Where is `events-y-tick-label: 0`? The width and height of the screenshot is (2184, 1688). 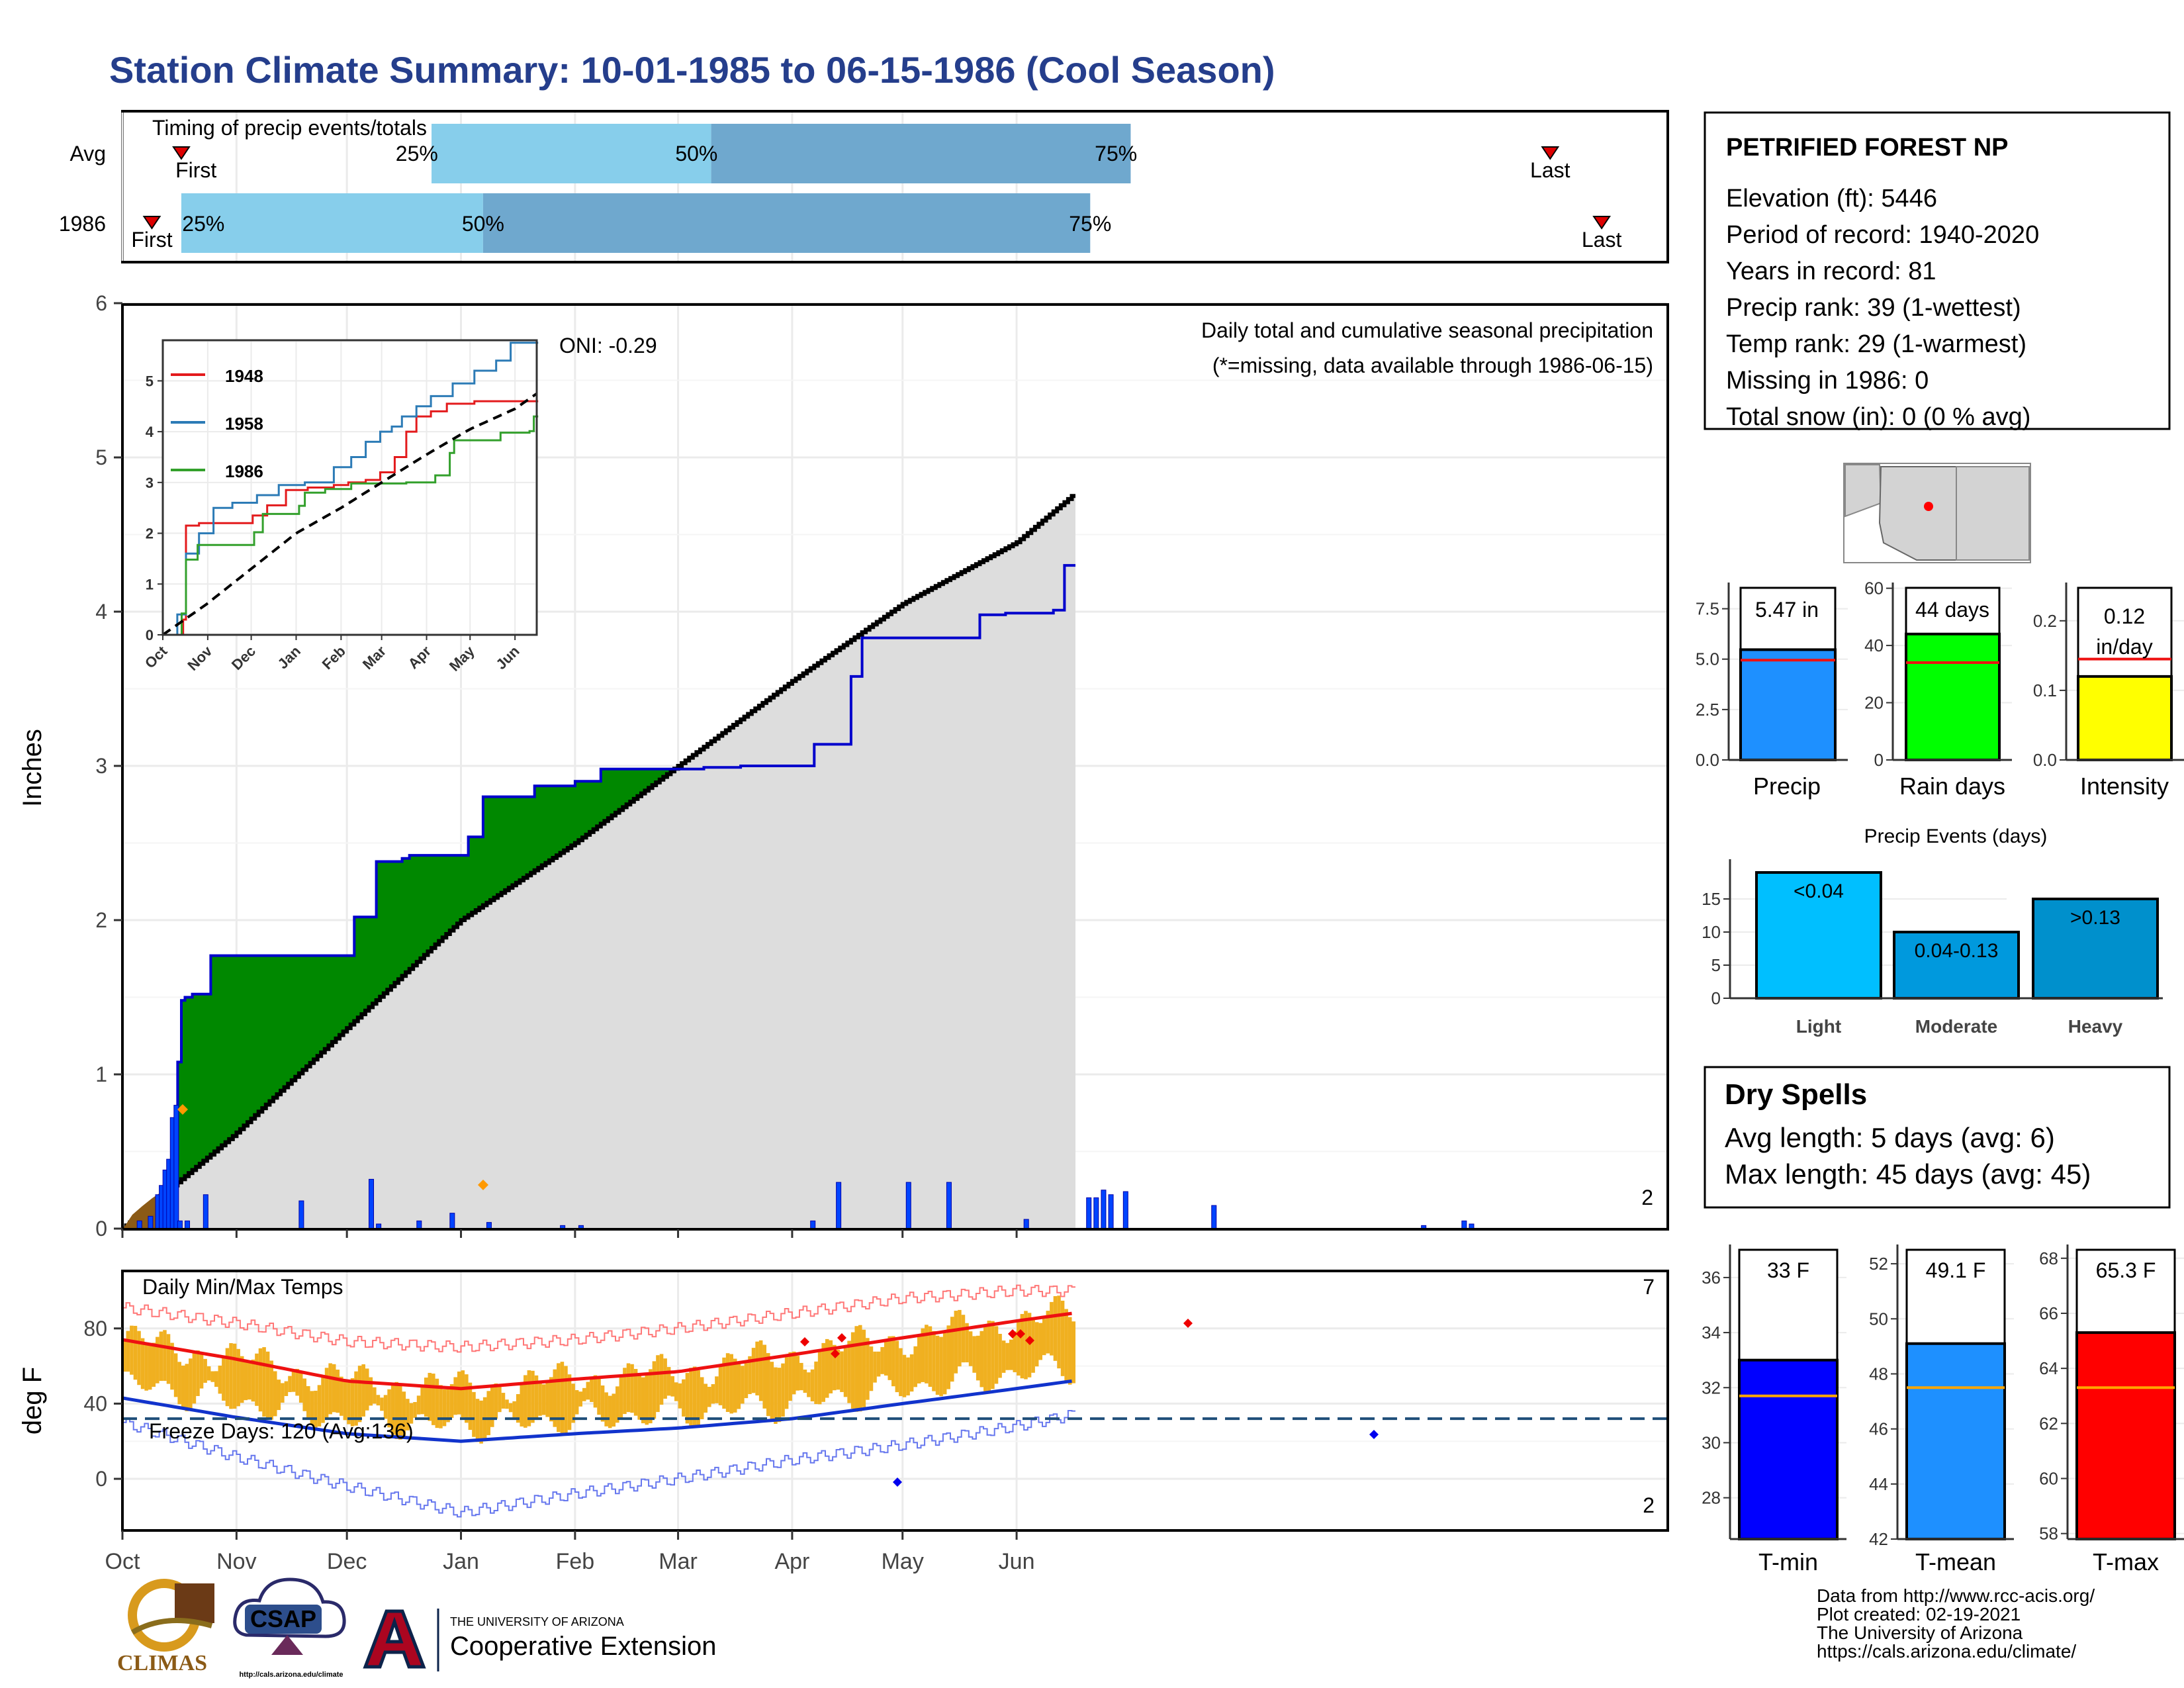
events-y-tick-label: 0 is located at coordinates (1716, 998).